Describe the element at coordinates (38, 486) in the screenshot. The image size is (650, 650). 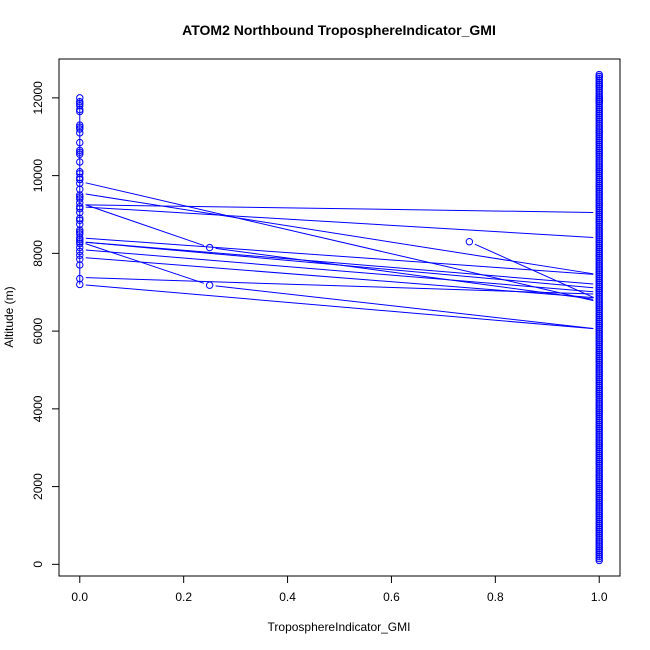
I see `y-tick-label: 2000` at that location.